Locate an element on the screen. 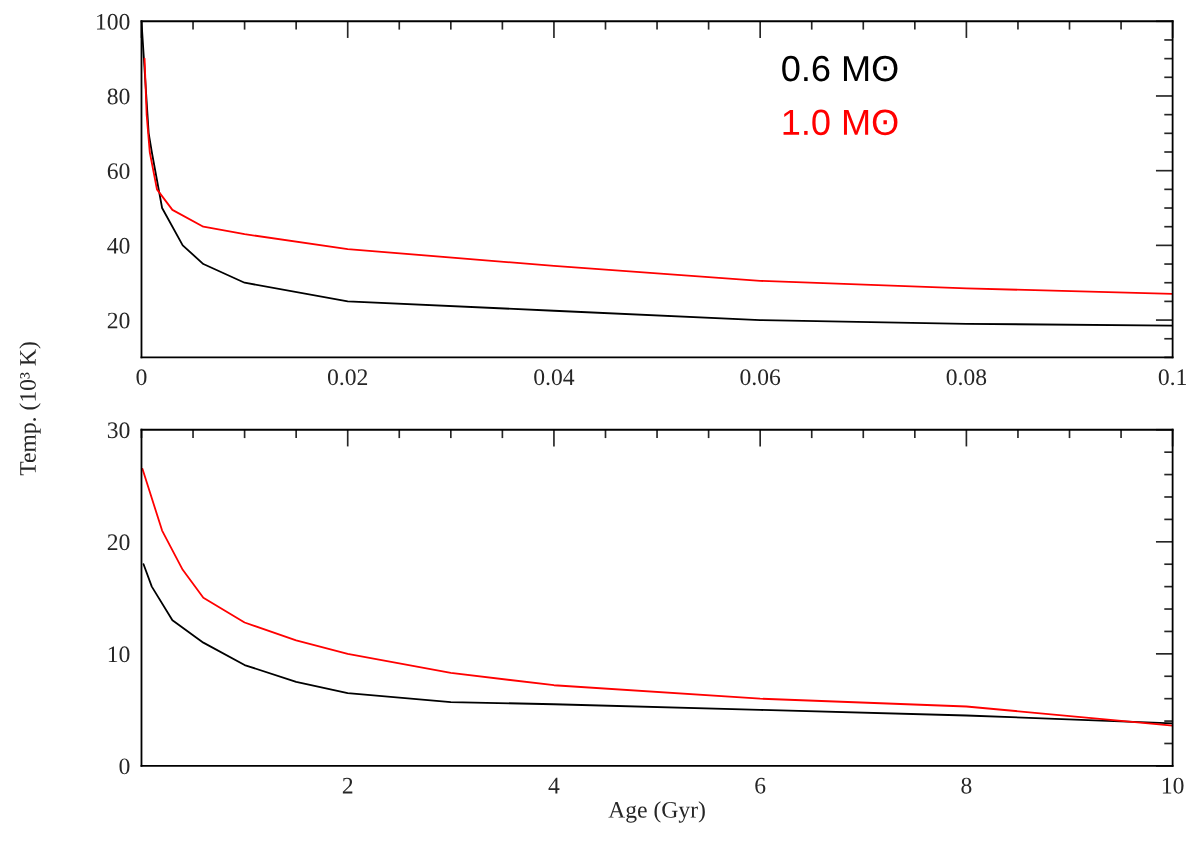 The height and width of the screenshot is (851, 1199). text: 0.6 Mʘ is located at coordinates (840, 68).